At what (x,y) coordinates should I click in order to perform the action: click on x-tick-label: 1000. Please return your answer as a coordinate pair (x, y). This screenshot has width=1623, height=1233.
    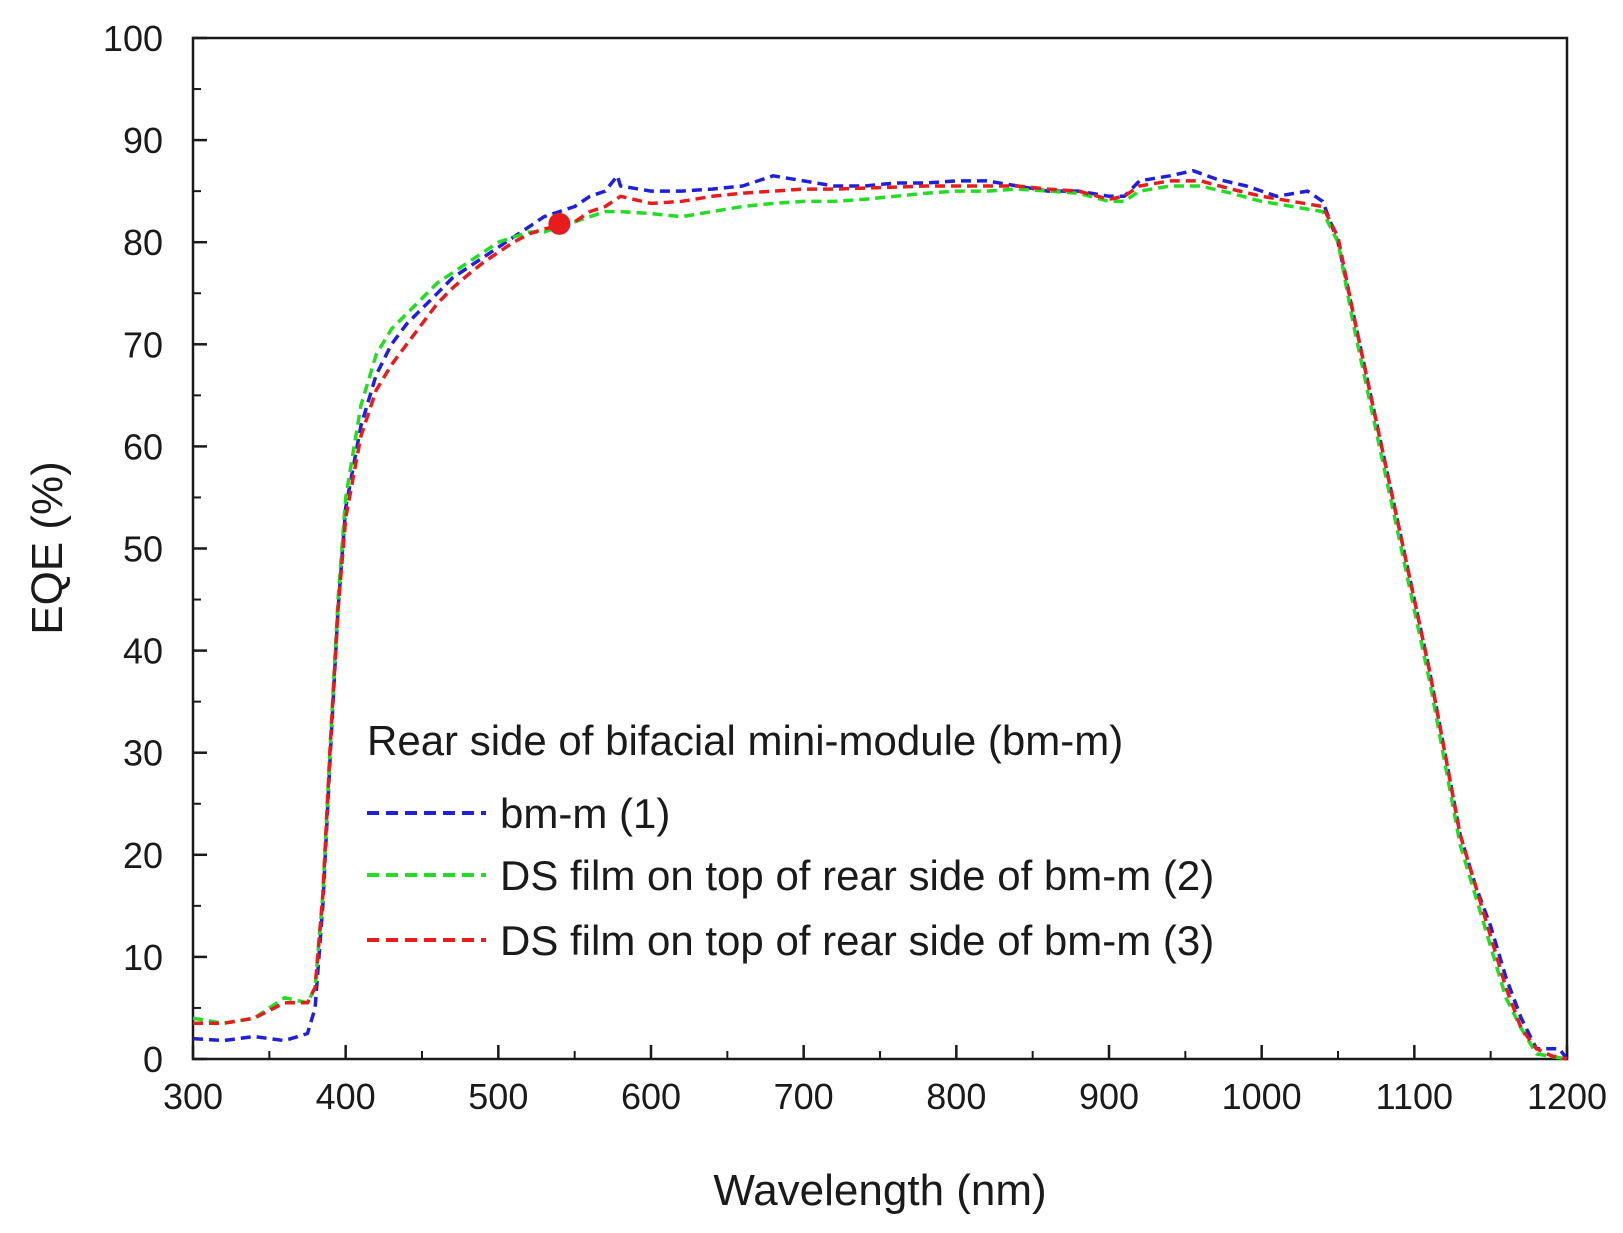
    Looking at the image, I should click on (1262, 1096).